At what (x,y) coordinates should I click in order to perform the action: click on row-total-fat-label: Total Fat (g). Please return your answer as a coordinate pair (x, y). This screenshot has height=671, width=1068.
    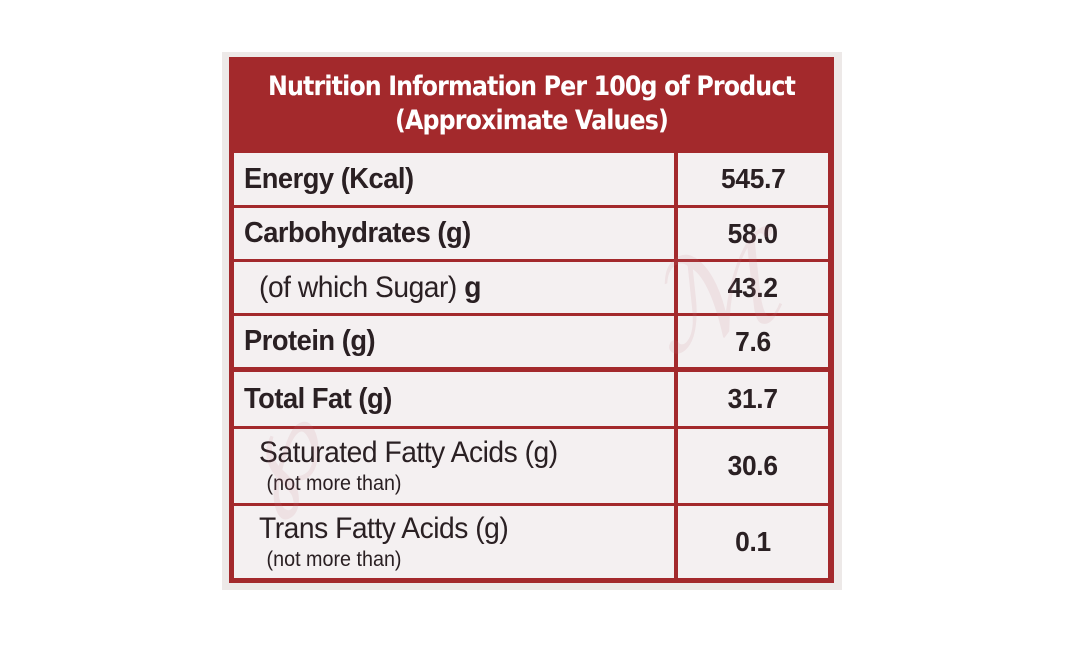
    Looking at the image, I should click on (318, 398).